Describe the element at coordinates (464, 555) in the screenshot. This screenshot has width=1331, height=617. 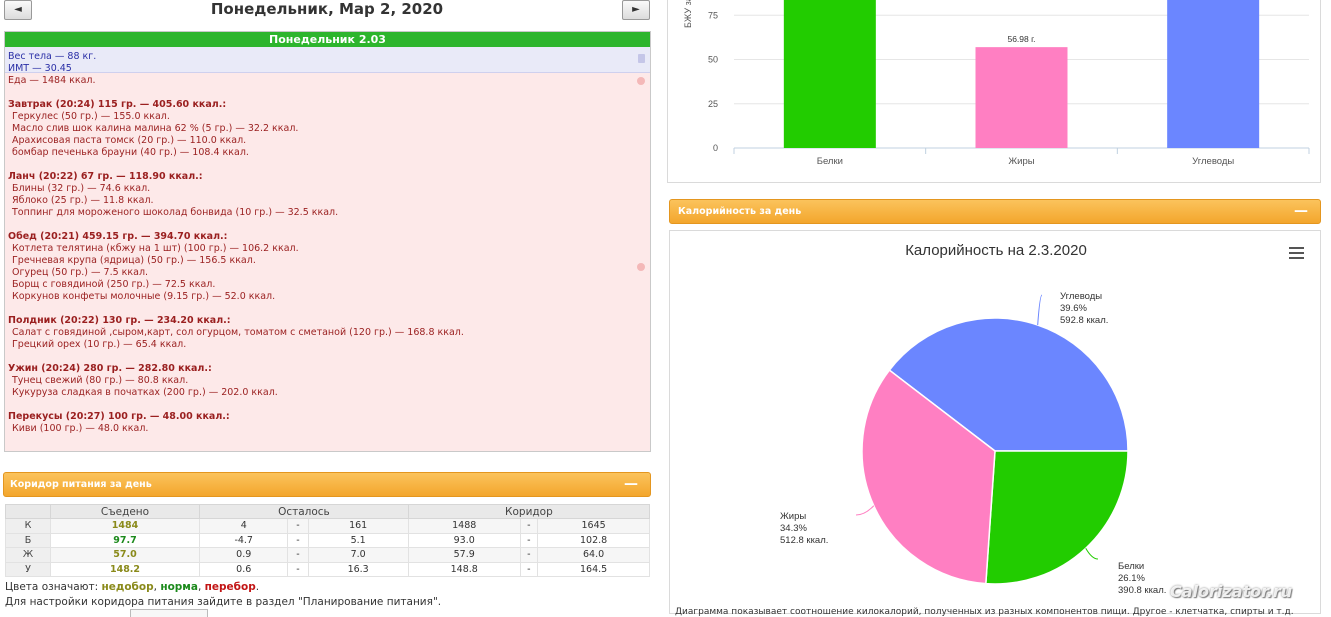
I see `corridor-min: 57.9` at that location.